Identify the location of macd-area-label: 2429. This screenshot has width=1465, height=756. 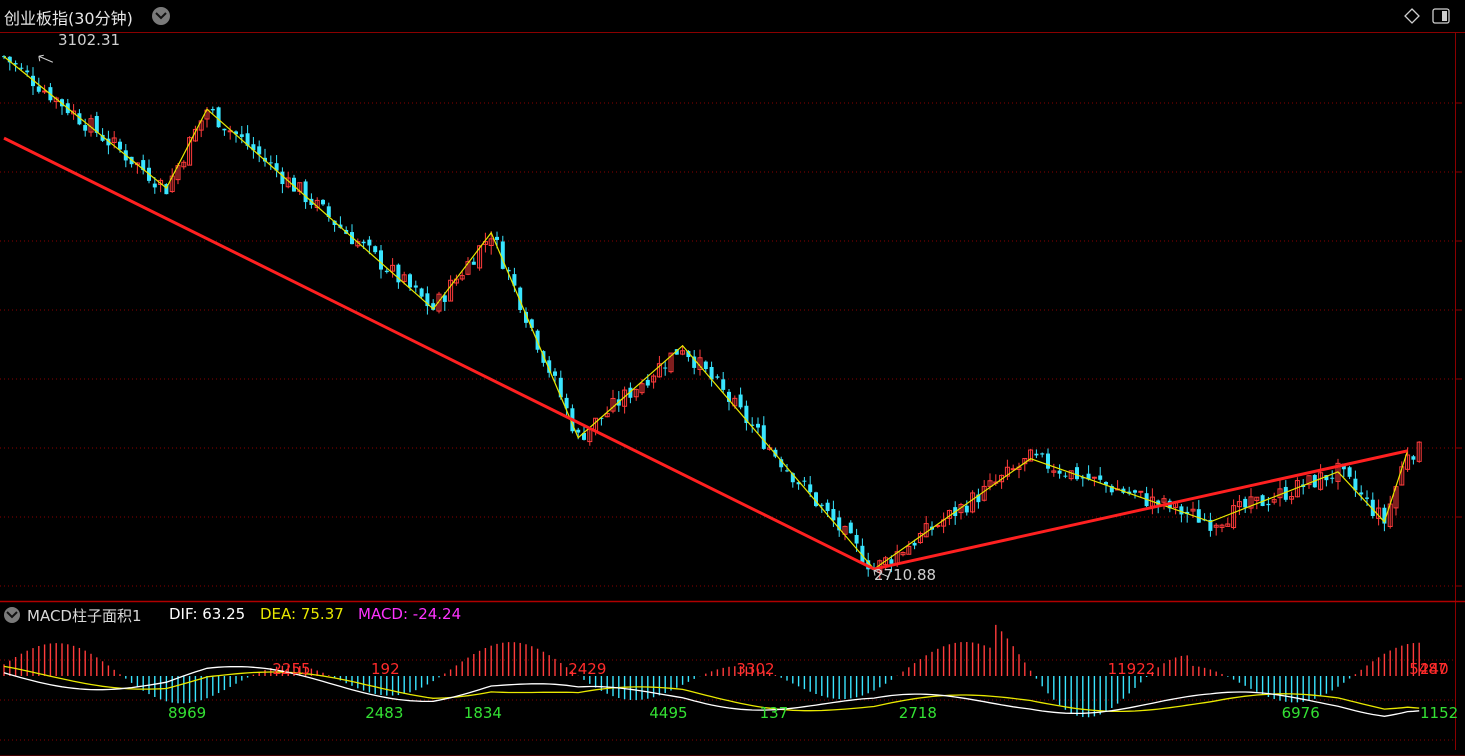
(587, 669).